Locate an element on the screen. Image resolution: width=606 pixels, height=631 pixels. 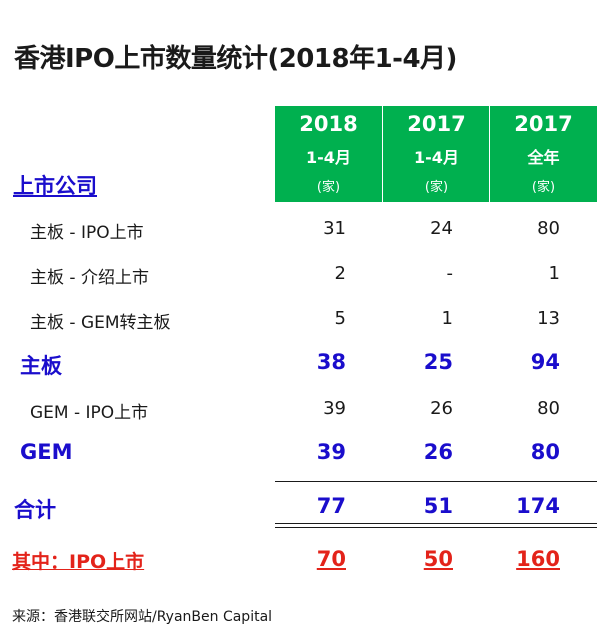
row-label: GEM is located at coordinates (46, 452).